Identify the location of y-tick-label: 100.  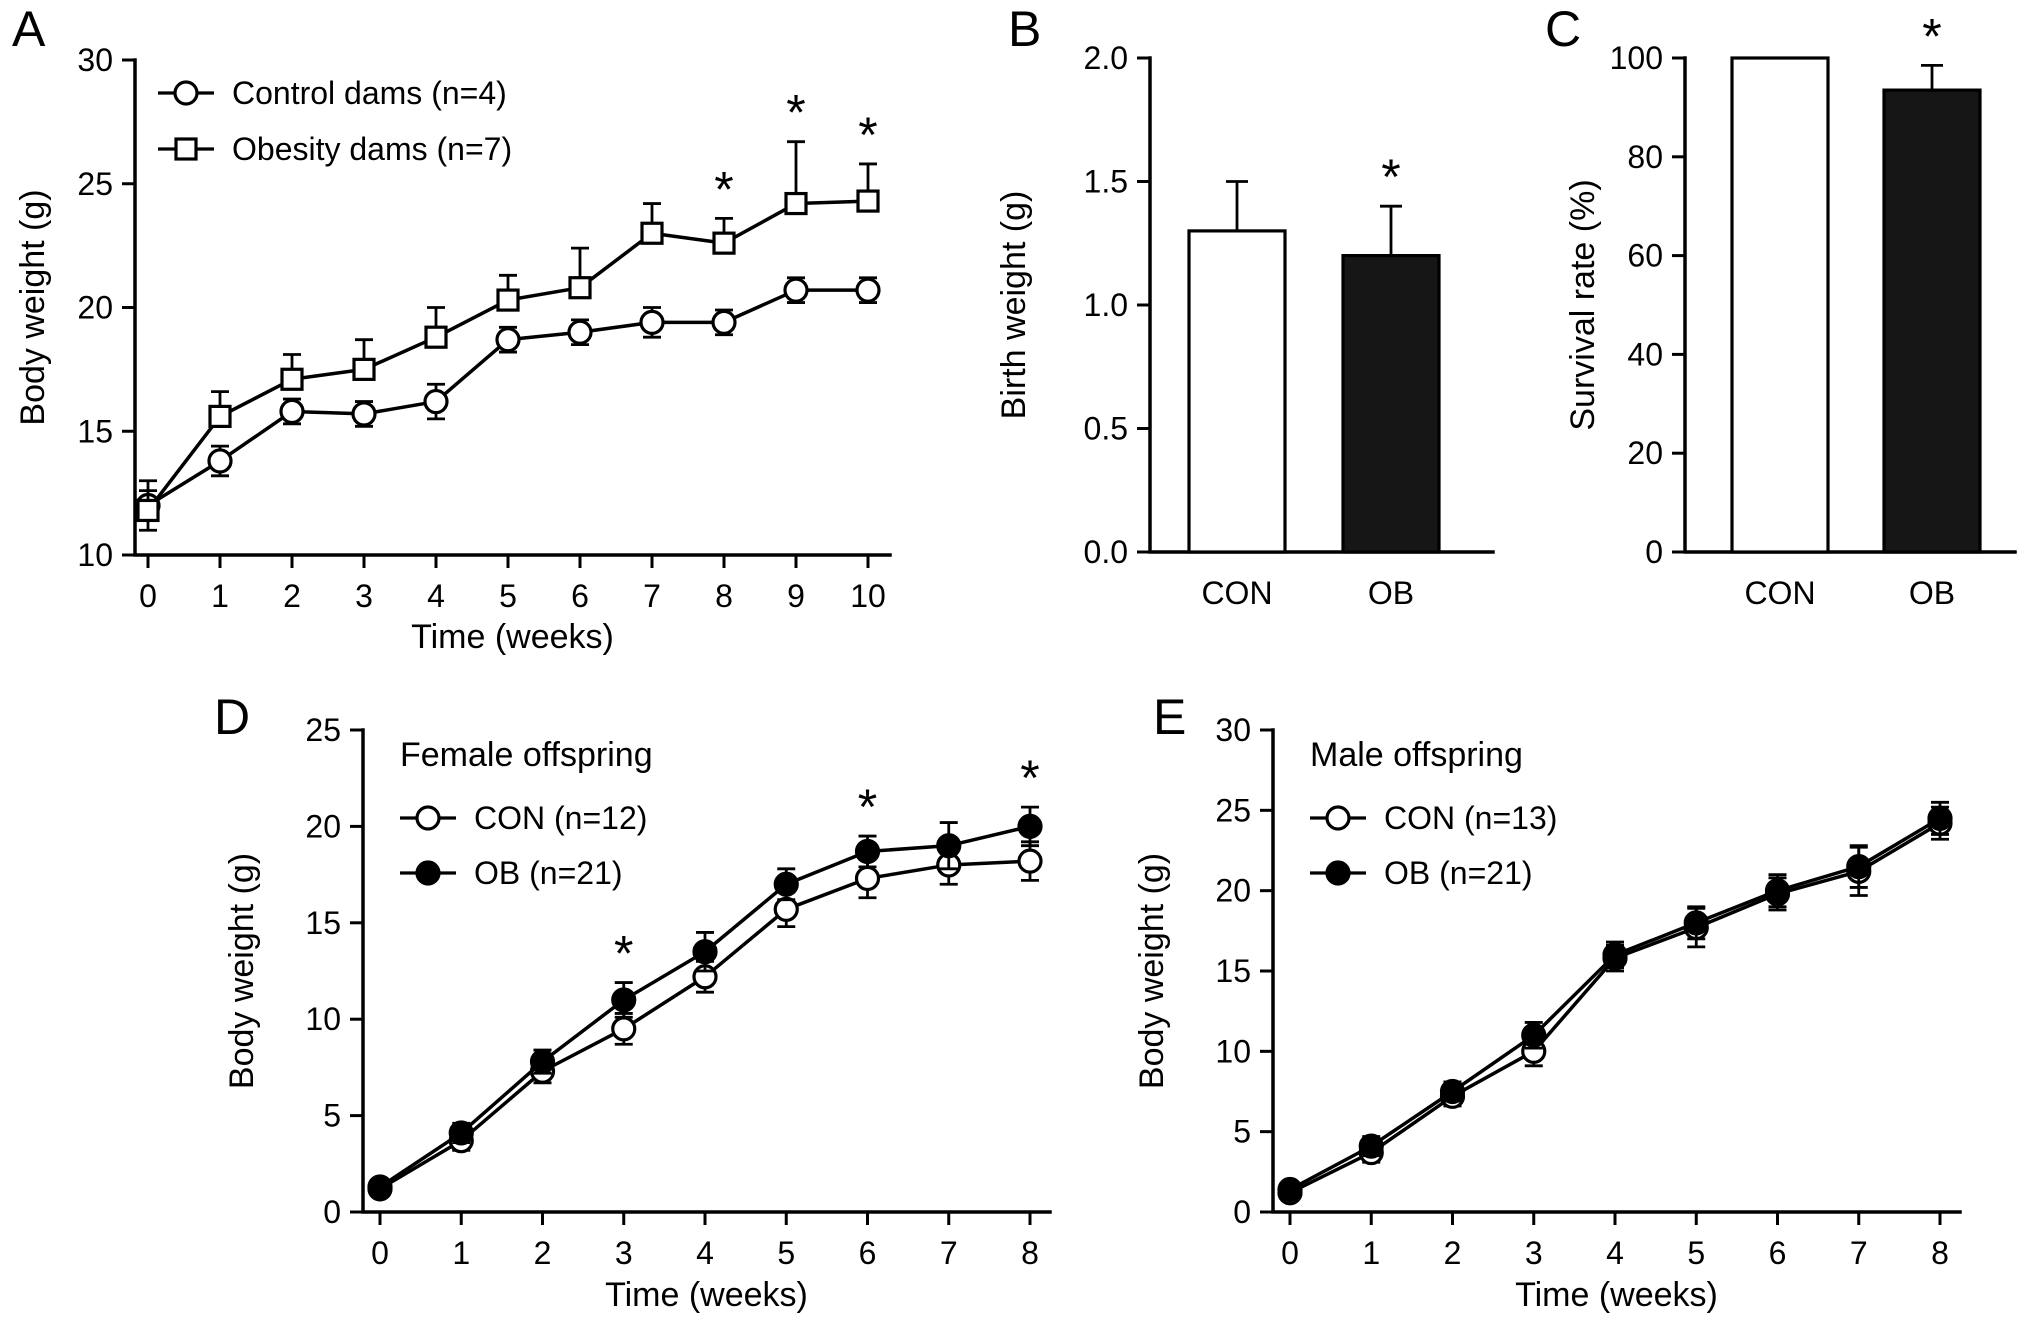
(1636, 58).